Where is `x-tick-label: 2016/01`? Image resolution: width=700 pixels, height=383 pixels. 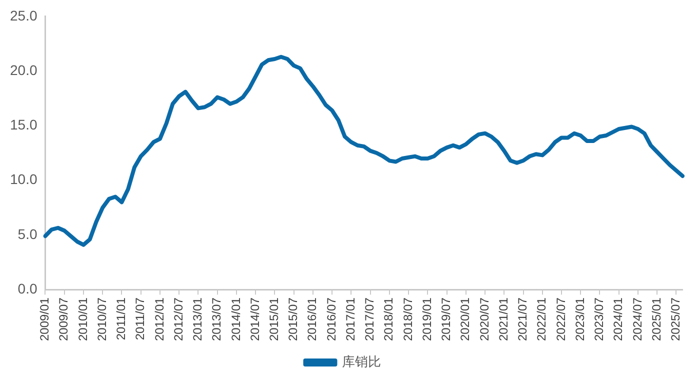
x-tick-label: 2016/01 is located at coordinates (312, 319).